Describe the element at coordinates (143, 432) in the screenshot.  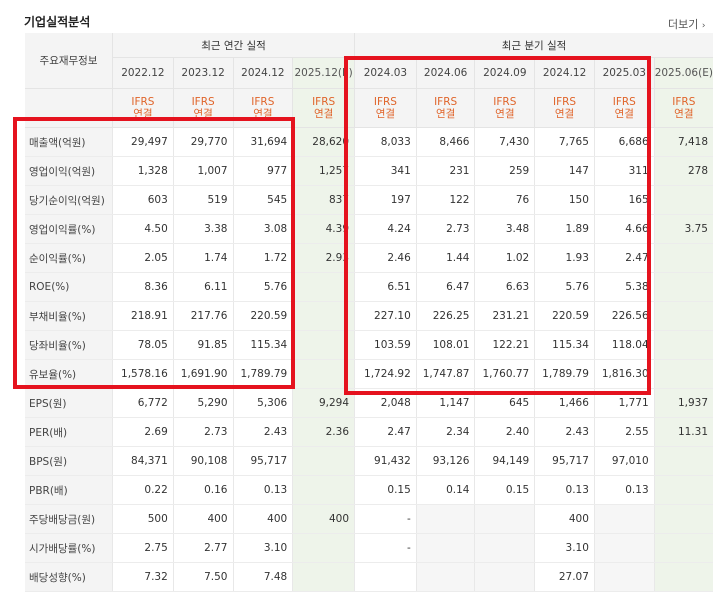
I see `table-cell: 2.69` at that location.